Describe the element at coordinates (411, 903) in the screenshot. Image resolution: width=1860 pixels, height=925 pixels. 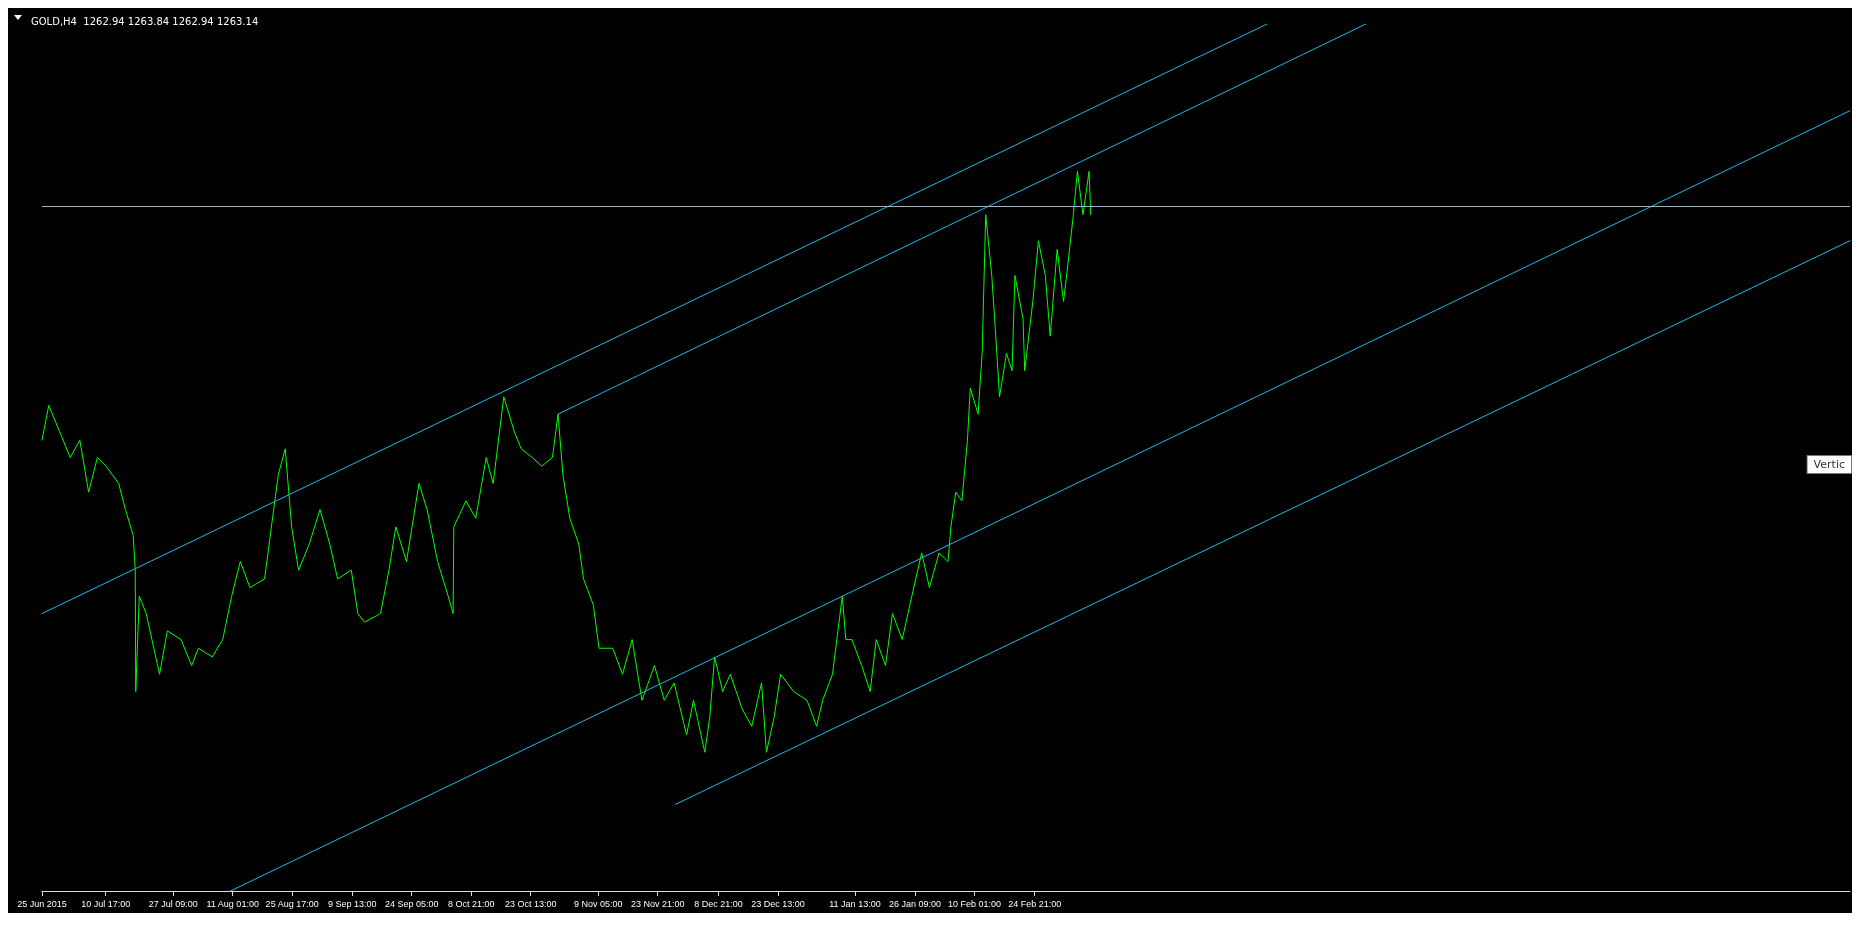
I see `x-tick-label: 24 Sep 05:00` at that location.